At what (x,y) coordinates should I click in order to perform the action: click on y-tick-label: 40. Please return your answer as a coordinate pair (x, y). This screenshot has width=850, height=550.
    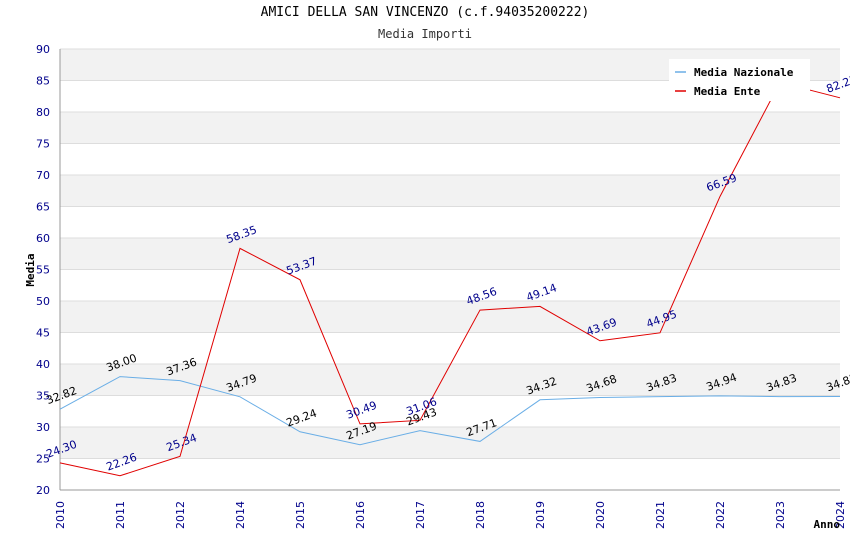
    Looking at the image, I should click on (43, 364).